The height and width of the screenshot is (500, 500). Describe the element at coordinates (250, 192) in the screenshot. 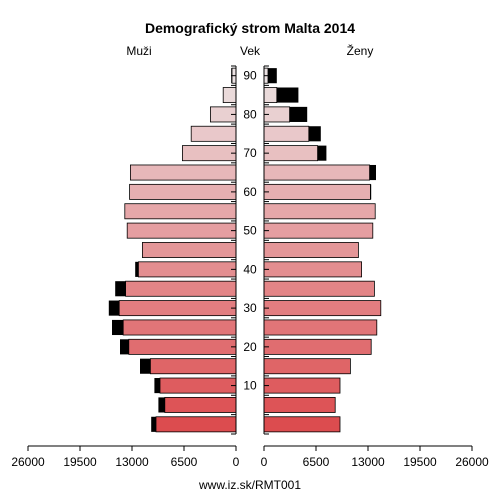

I see `y-tick-label-60: 60` at that location.